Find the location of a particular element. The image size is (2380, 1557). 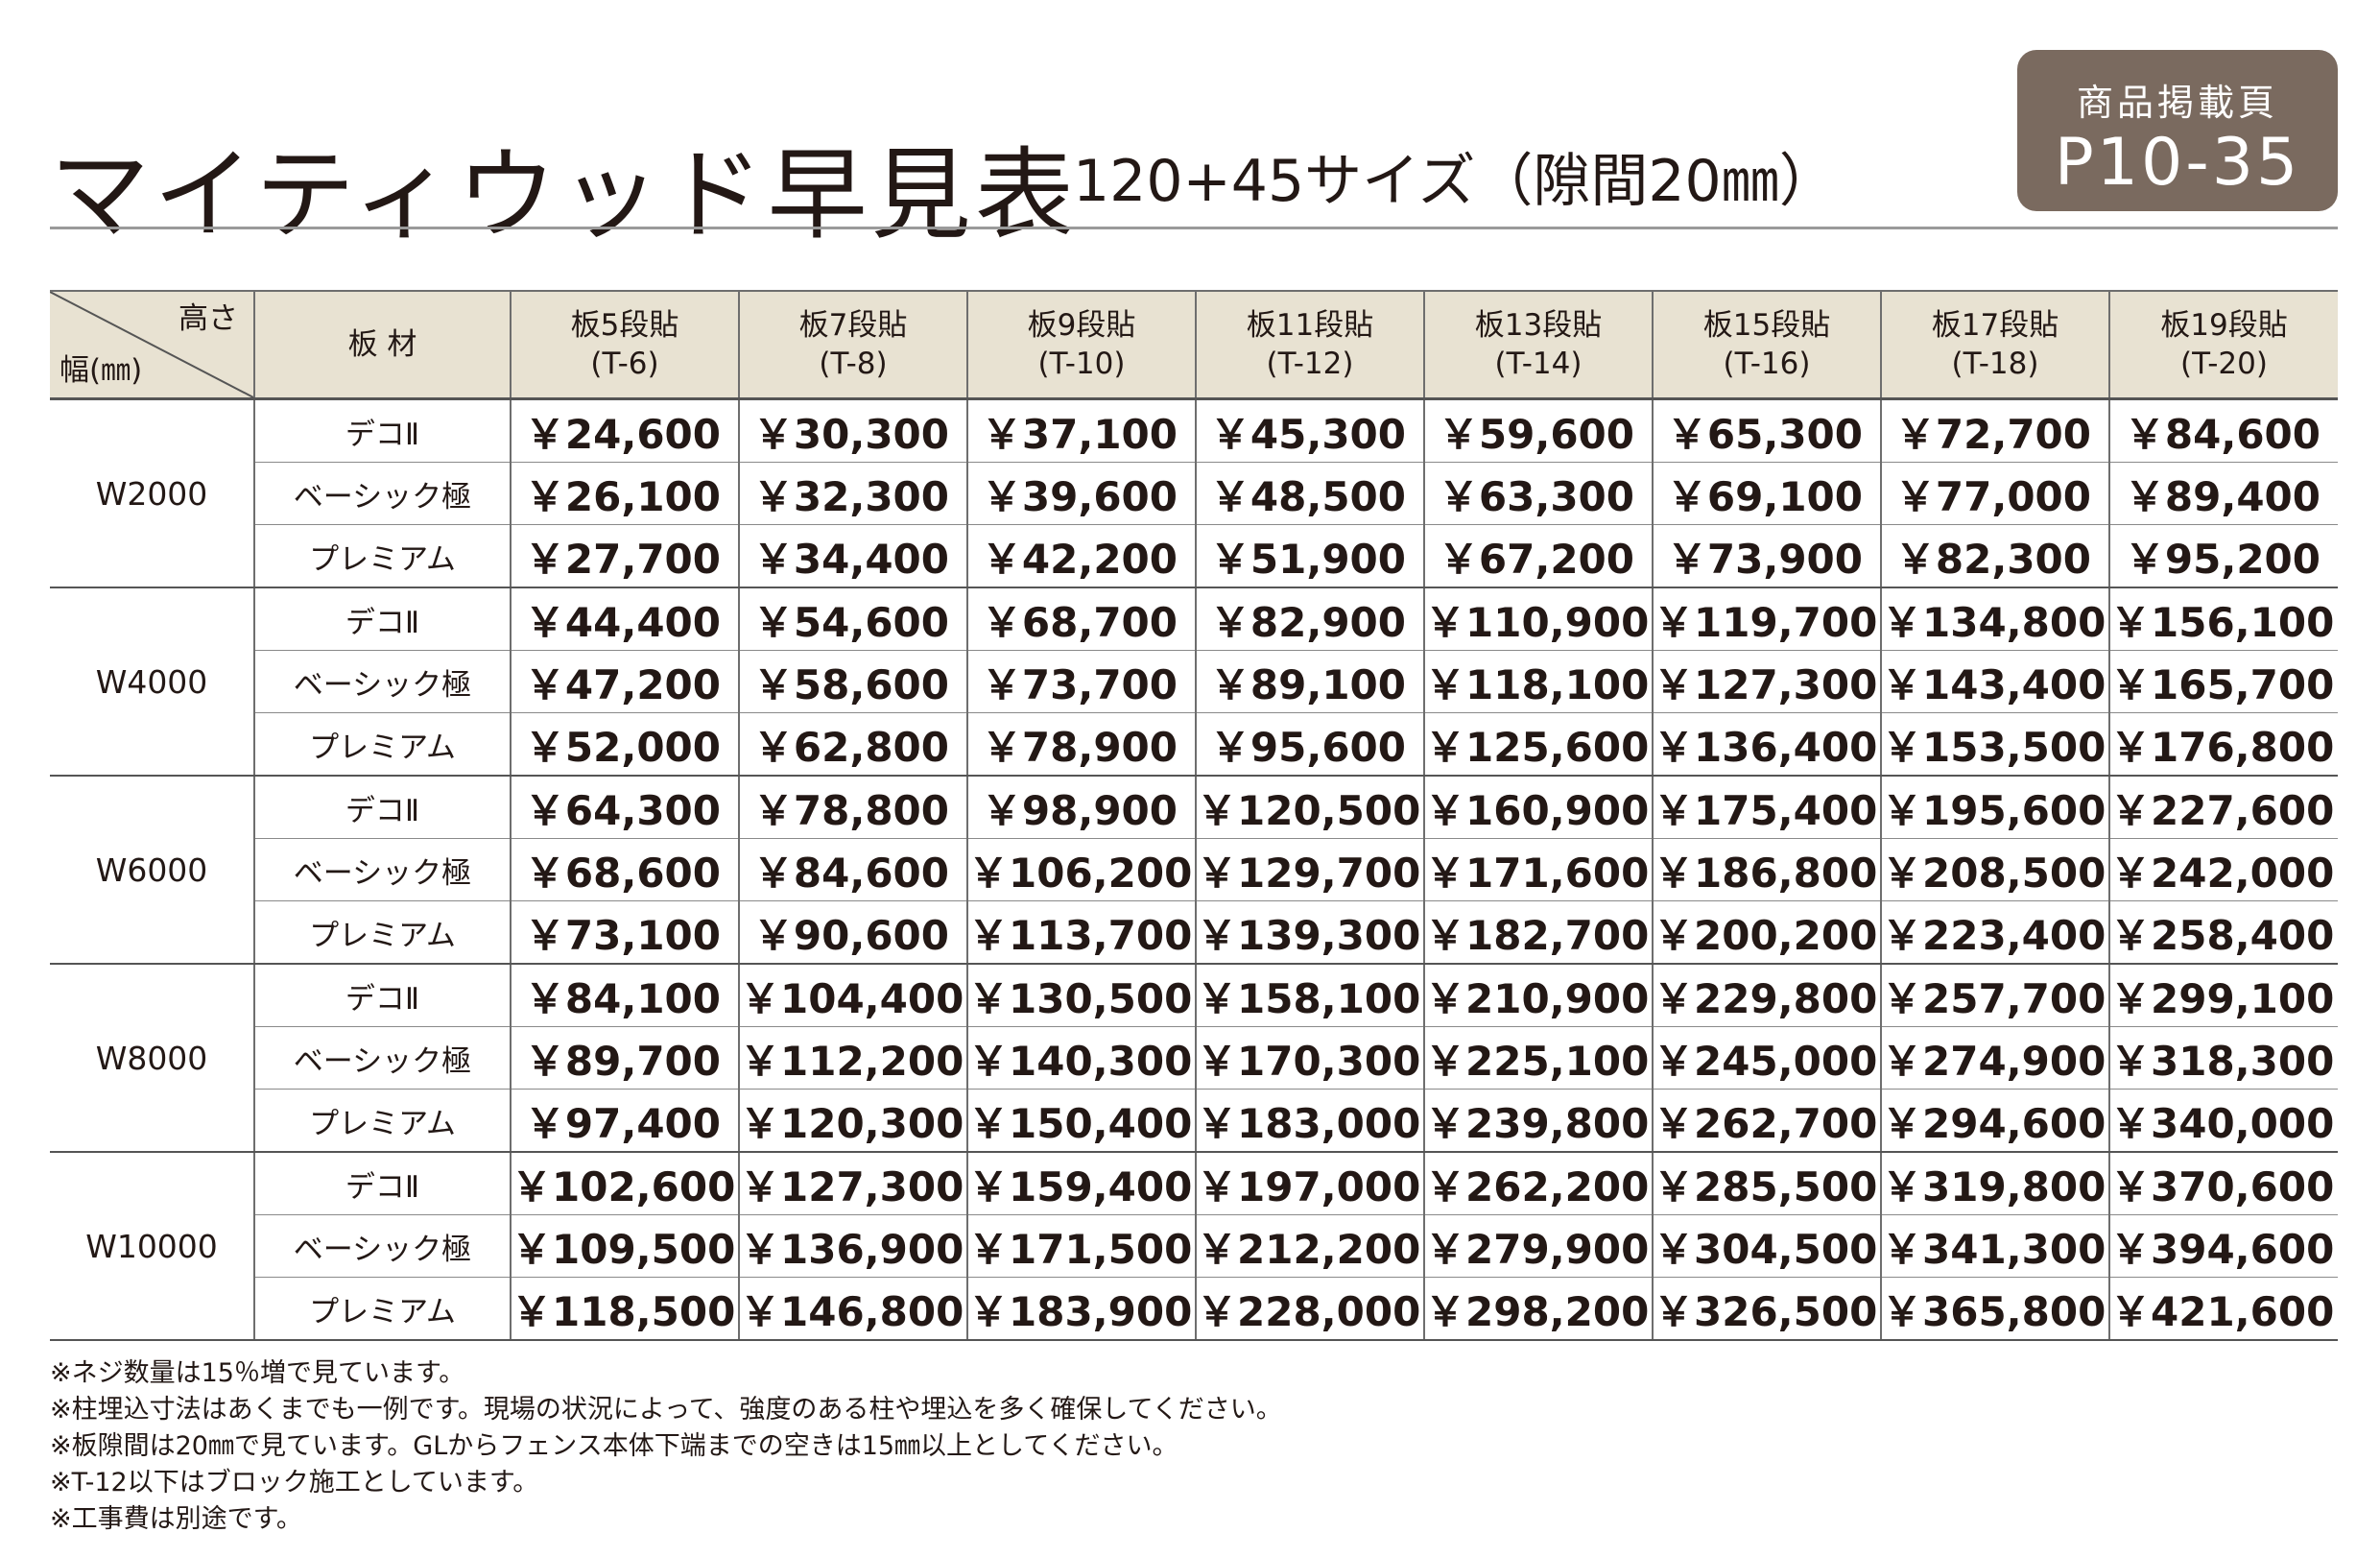

price-cell: ￥118,100 is located at coordinates (1538, 681).